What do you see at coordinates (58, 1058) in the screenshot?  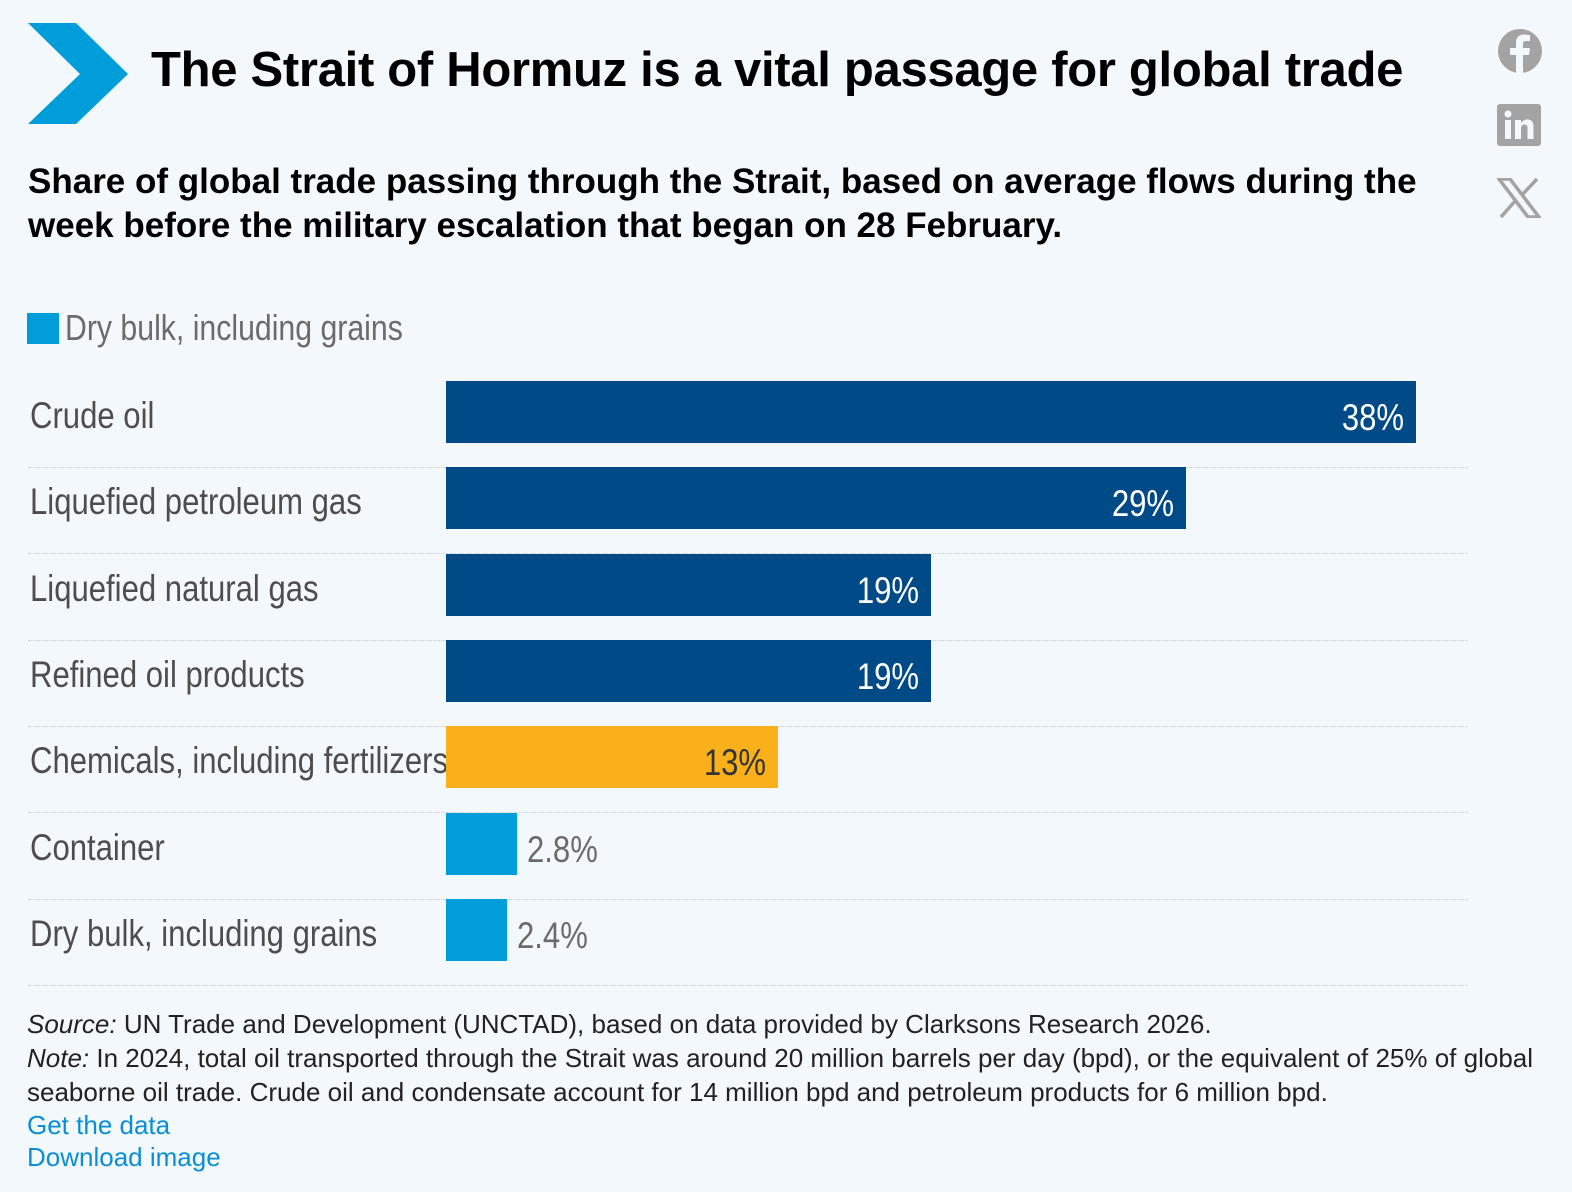 I see `note-label: Note:` at bounding box center [58, 1058].